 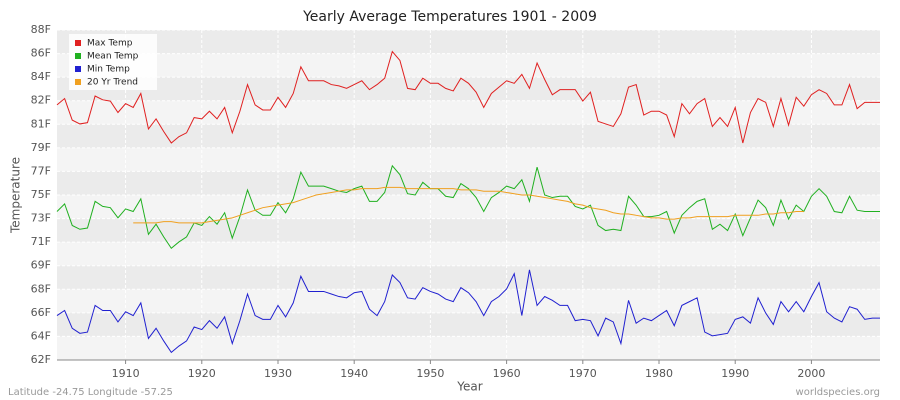 What do you see at coordinates (41, 170) in the screenshot?
I see `y-tick-label: 77F` at bounding box center [41, 170].